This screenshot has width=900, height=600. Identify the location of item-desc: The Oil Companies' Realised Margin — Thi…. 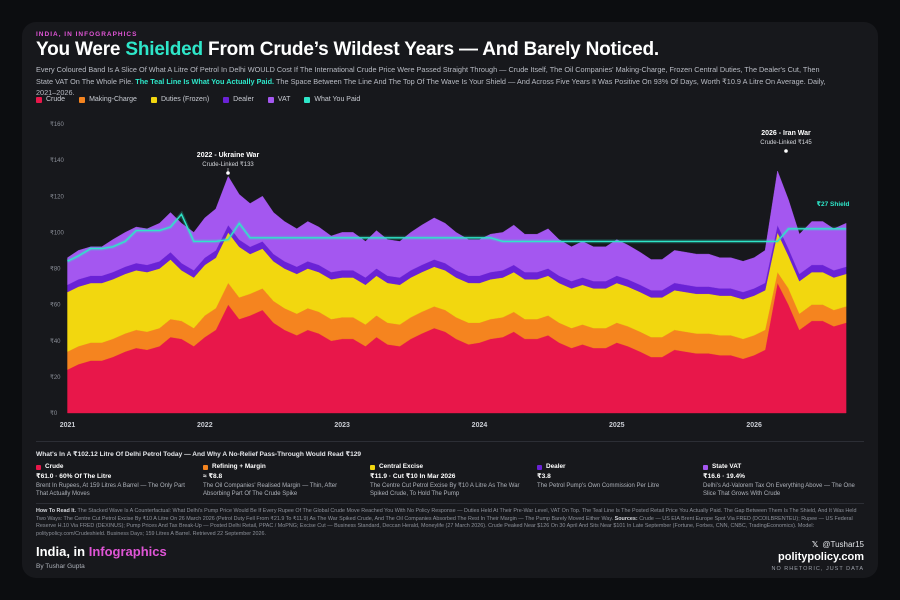
(270, 490).